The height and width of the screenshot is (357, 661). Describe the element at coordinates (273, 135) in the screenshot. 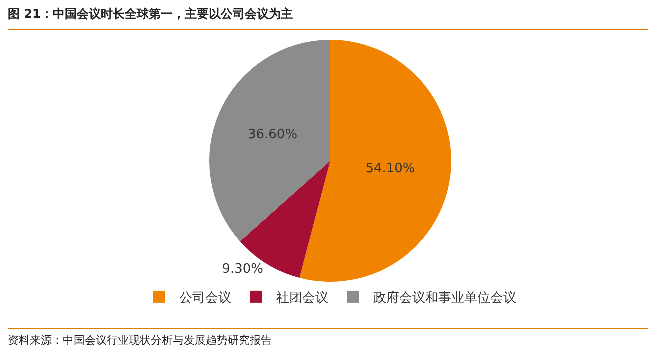

I see `data-label: 36.60%` at that location.